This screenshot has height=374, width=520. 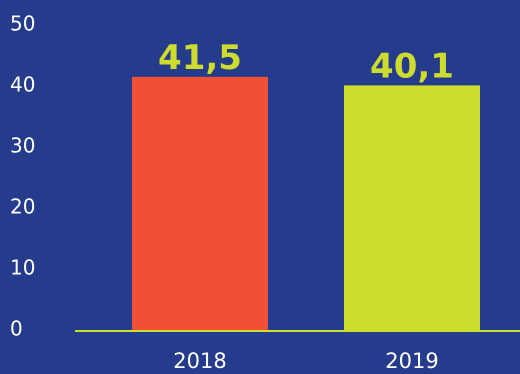 What do you see at coordinates (22, 85) in the screenshot?
I see `y-tick-label: 40` at bounding box center [22, 85].